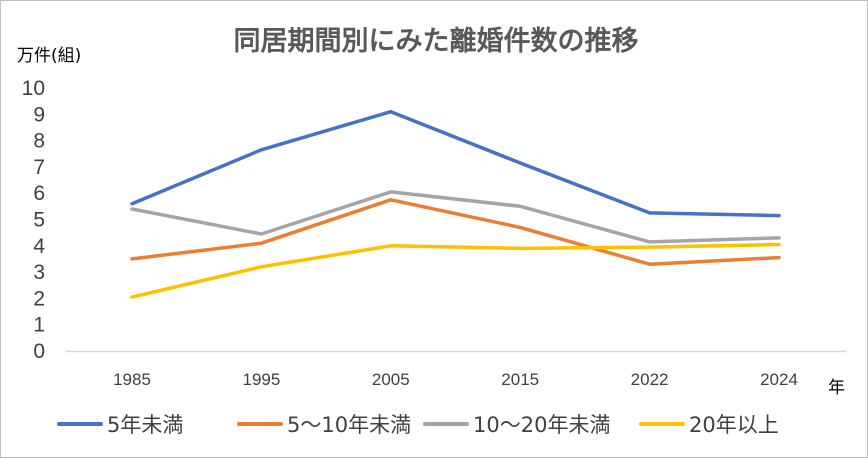 This screenshot has height=459, width=868. What do you see at coordinates (39, 246) in the screenshot?
I see `y-tick-label: 4` at bounding box center [39, 246].